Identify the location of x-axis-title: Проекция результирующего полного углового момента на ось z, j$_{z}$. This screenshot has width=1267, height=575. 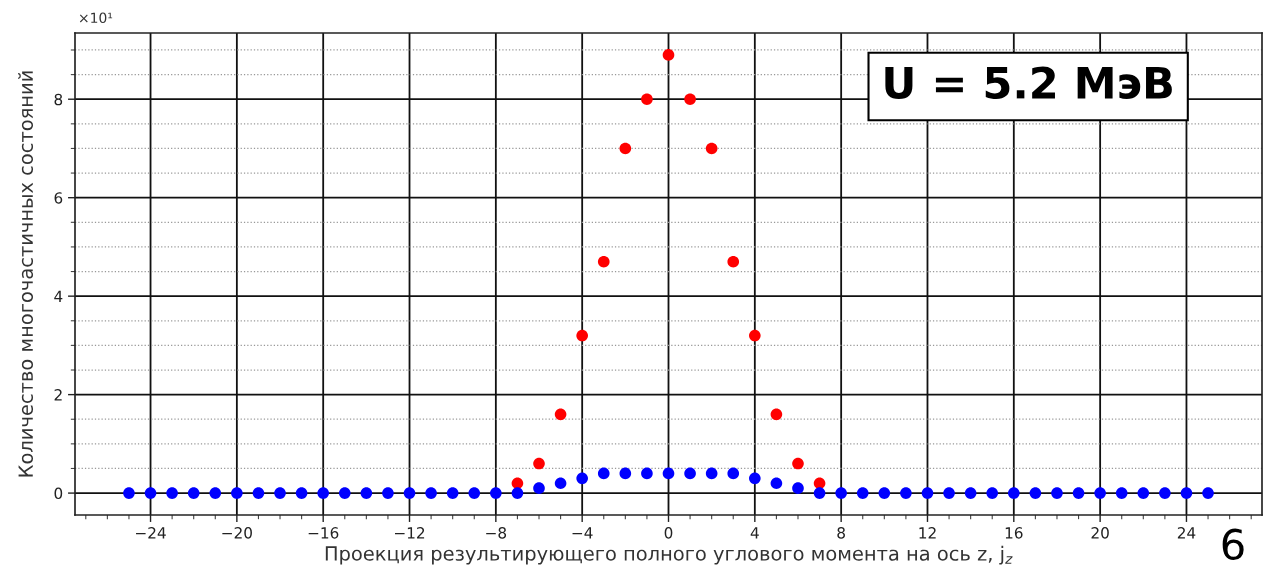
(669, 555).